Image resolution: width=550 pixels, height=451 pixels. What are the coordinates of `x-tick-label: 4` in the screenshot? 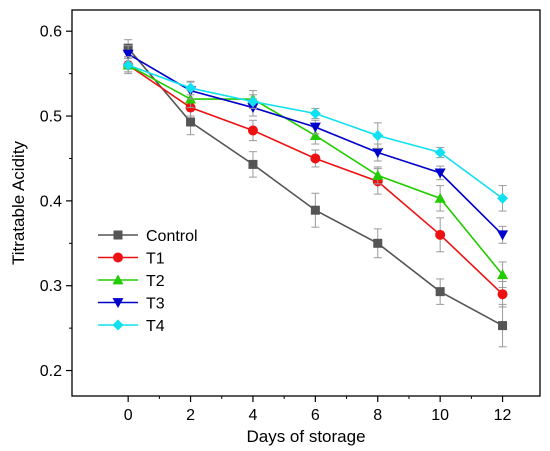 It's located at (253, 415).